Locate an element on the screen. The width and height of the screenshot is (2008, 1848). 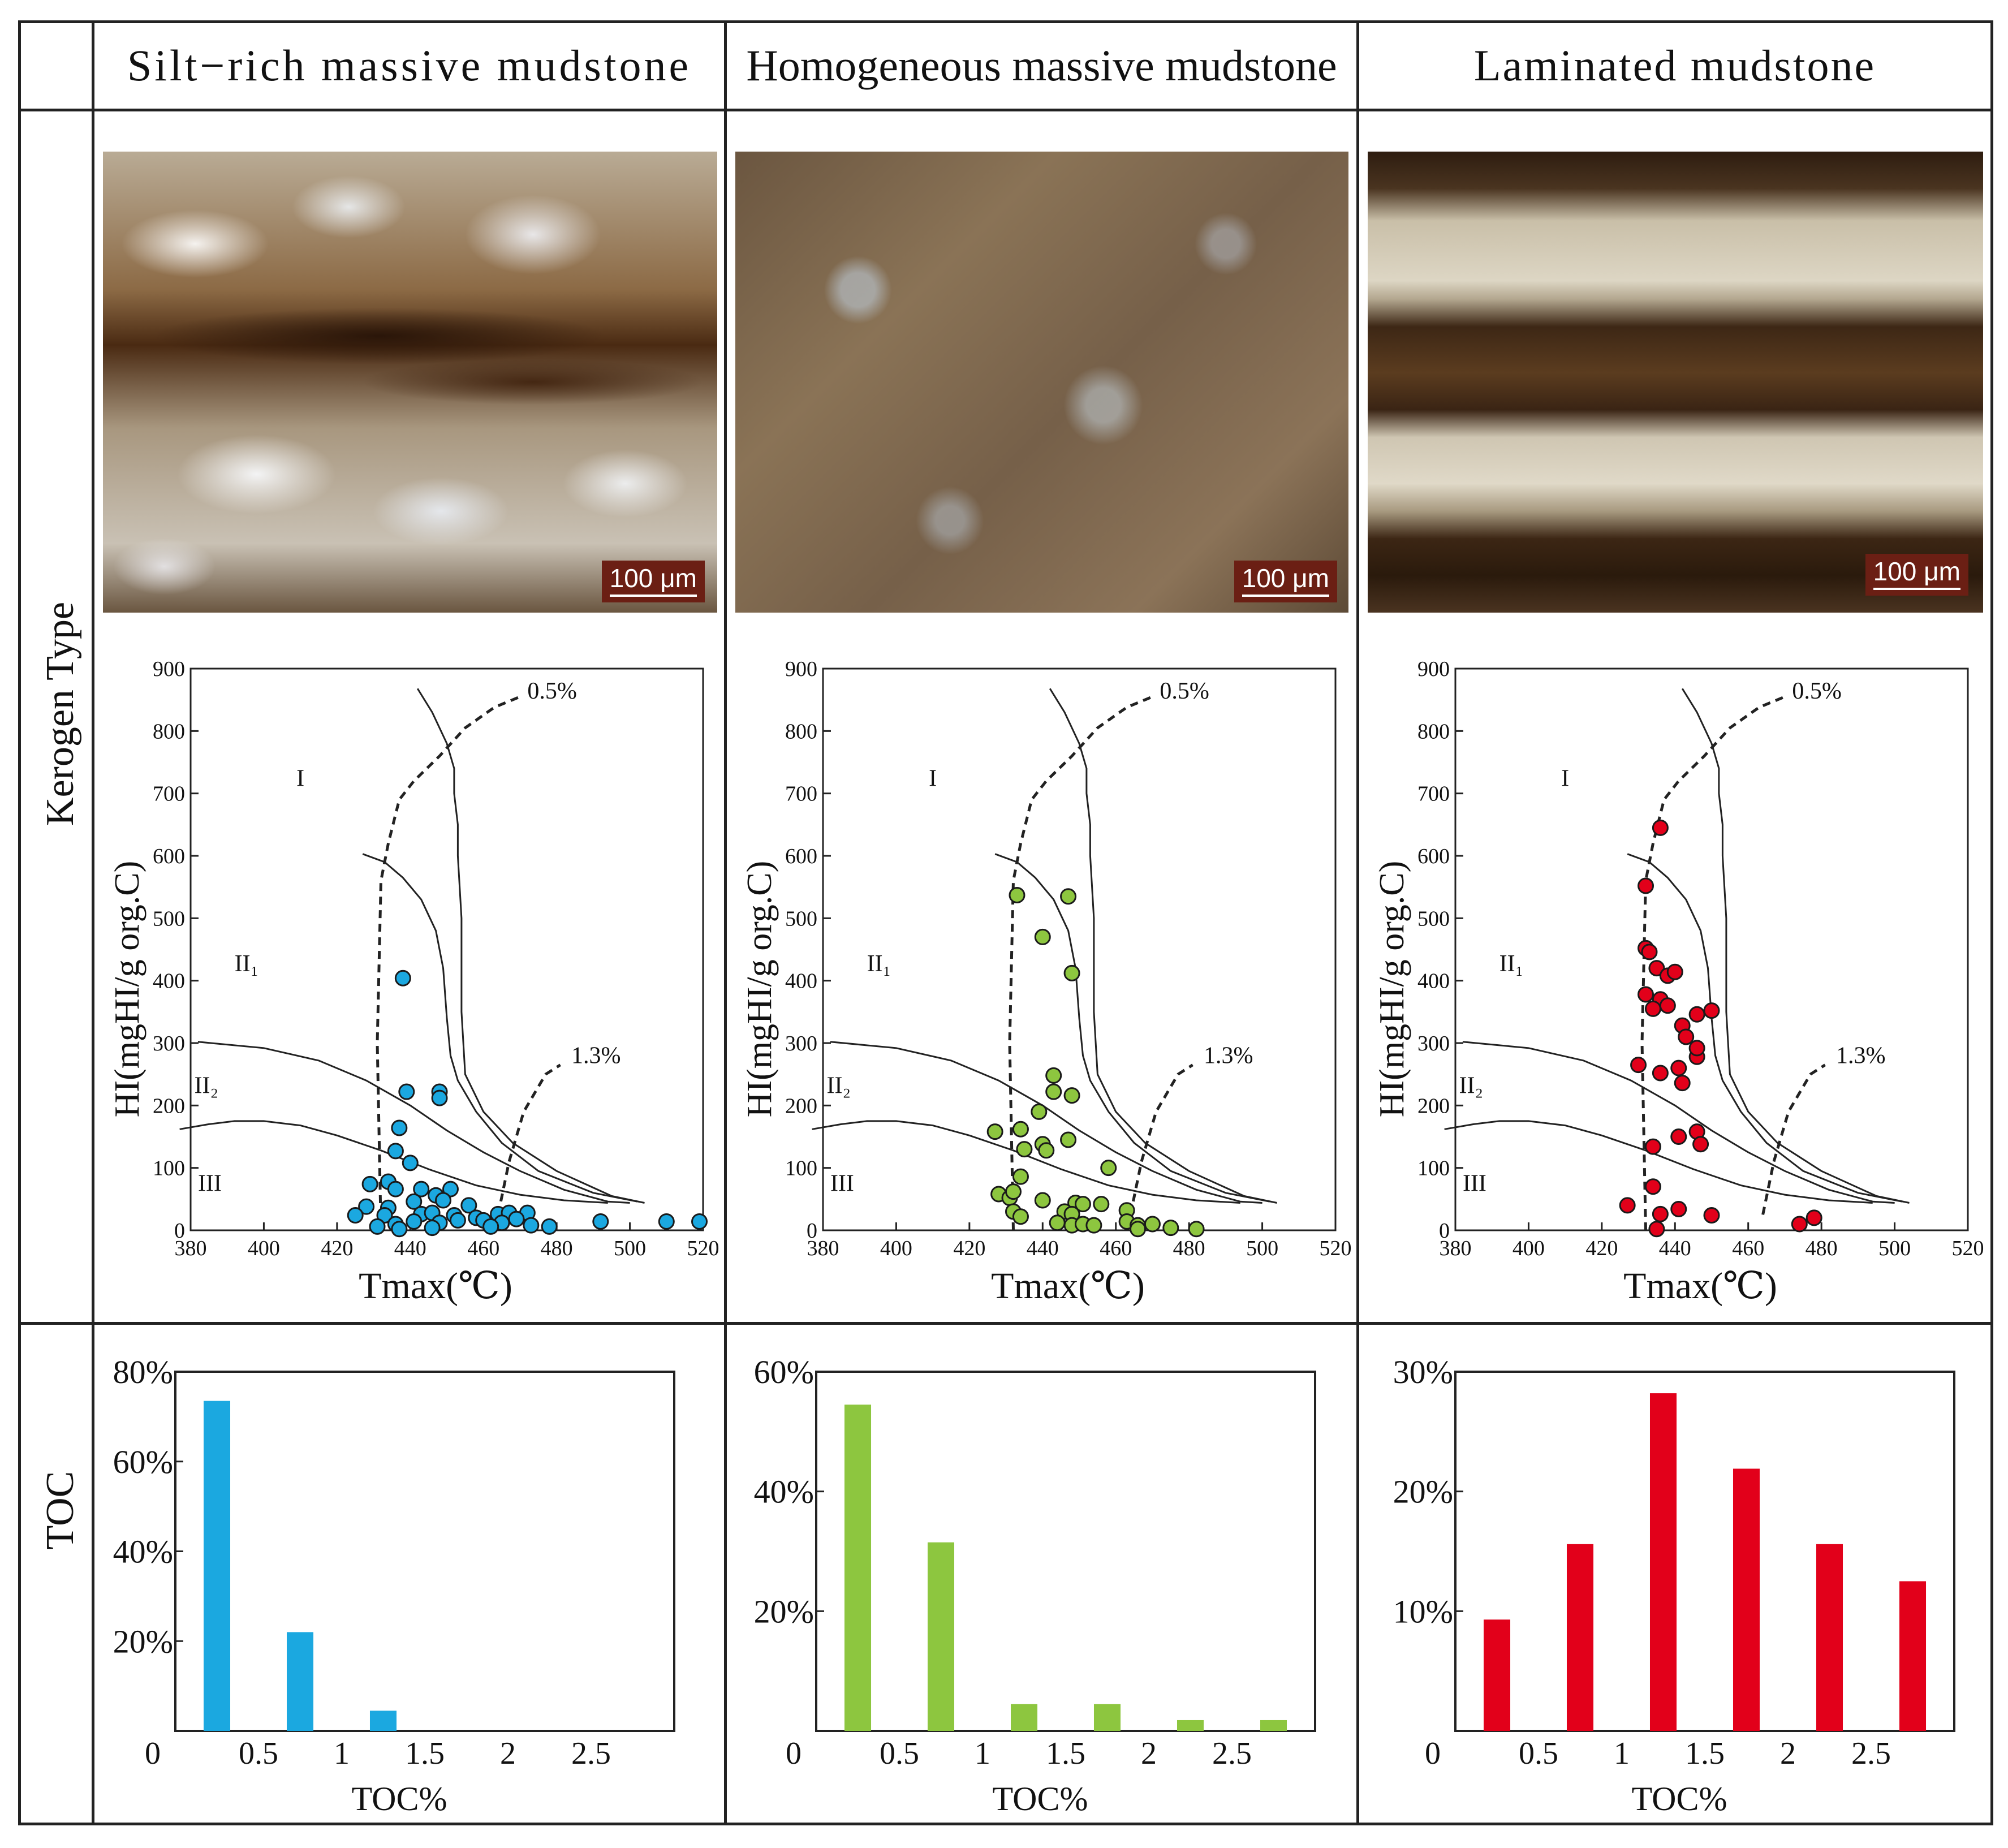
toc-histogram-homogeneous: 20% 40% 60% 0 0.5 1 1.5 2 2.5 TOC% is located at coordinates (1035, 1585).